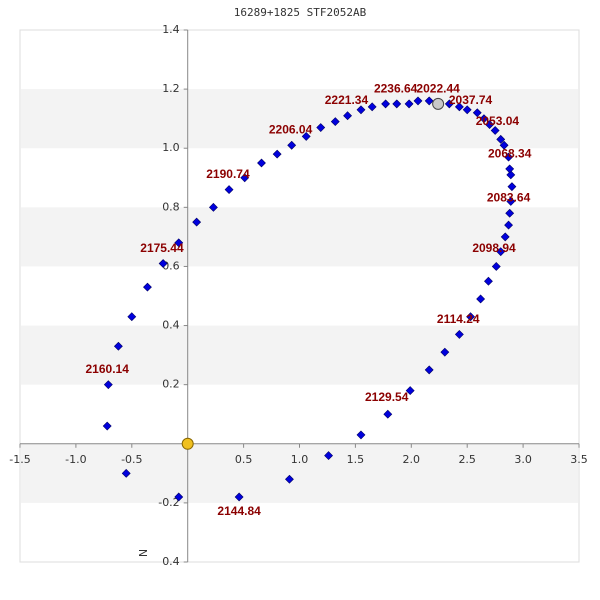 This screenshot has width=600, height=600. What do you see at coordinates (523, 459) in the screenshot?
I see `x-tick-label: 3.0` at bounding box center [523, 459].